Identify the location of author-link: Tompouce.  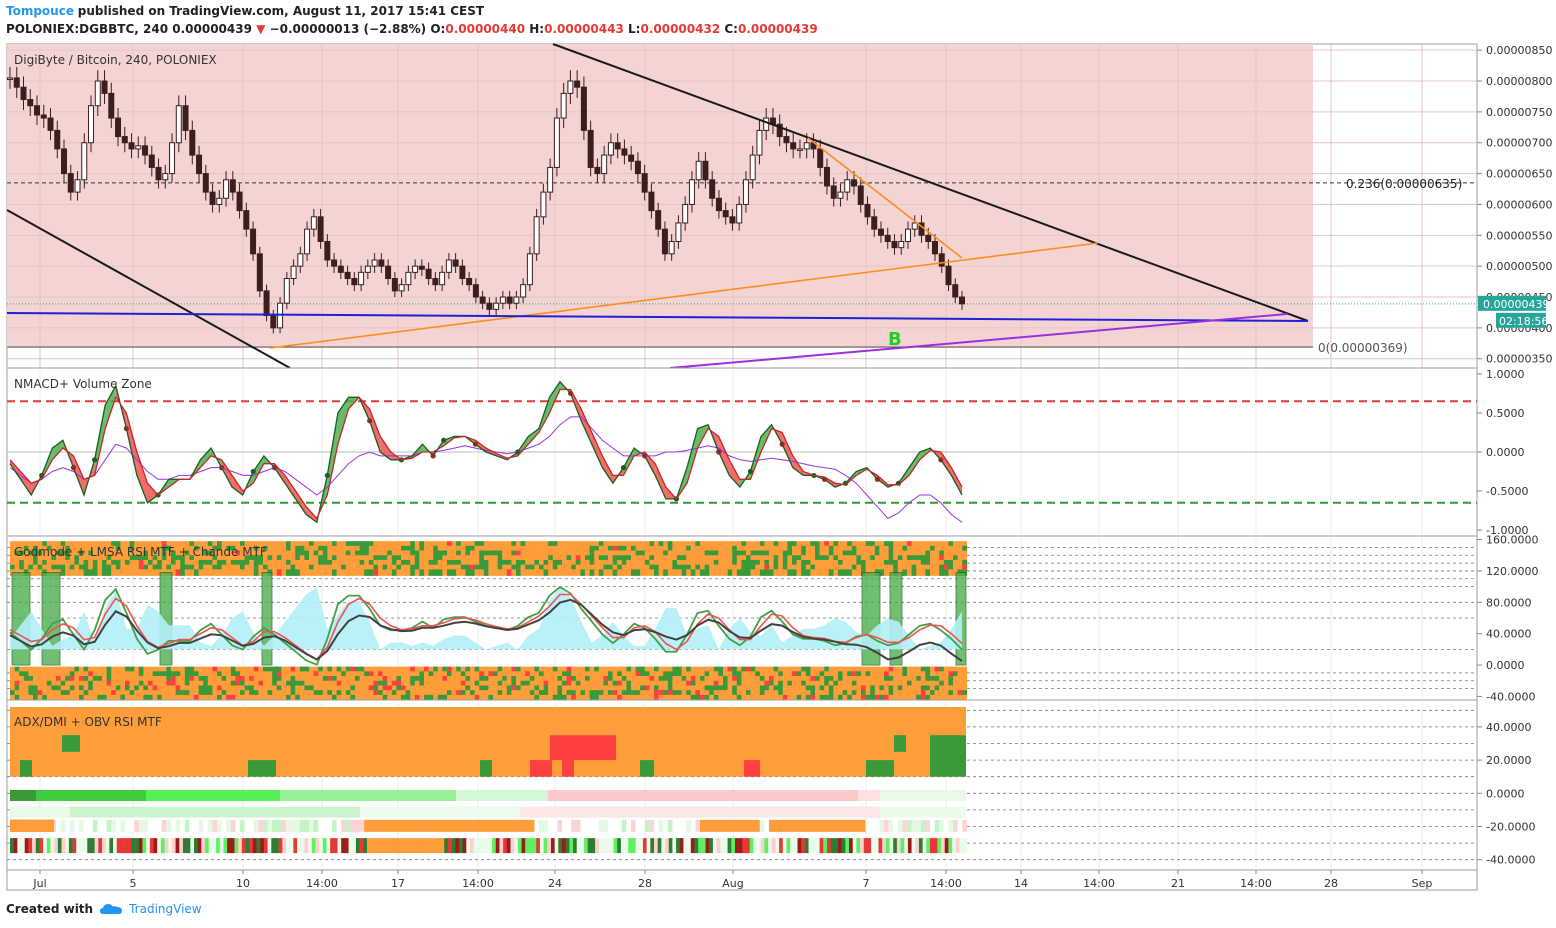
(40, 11).